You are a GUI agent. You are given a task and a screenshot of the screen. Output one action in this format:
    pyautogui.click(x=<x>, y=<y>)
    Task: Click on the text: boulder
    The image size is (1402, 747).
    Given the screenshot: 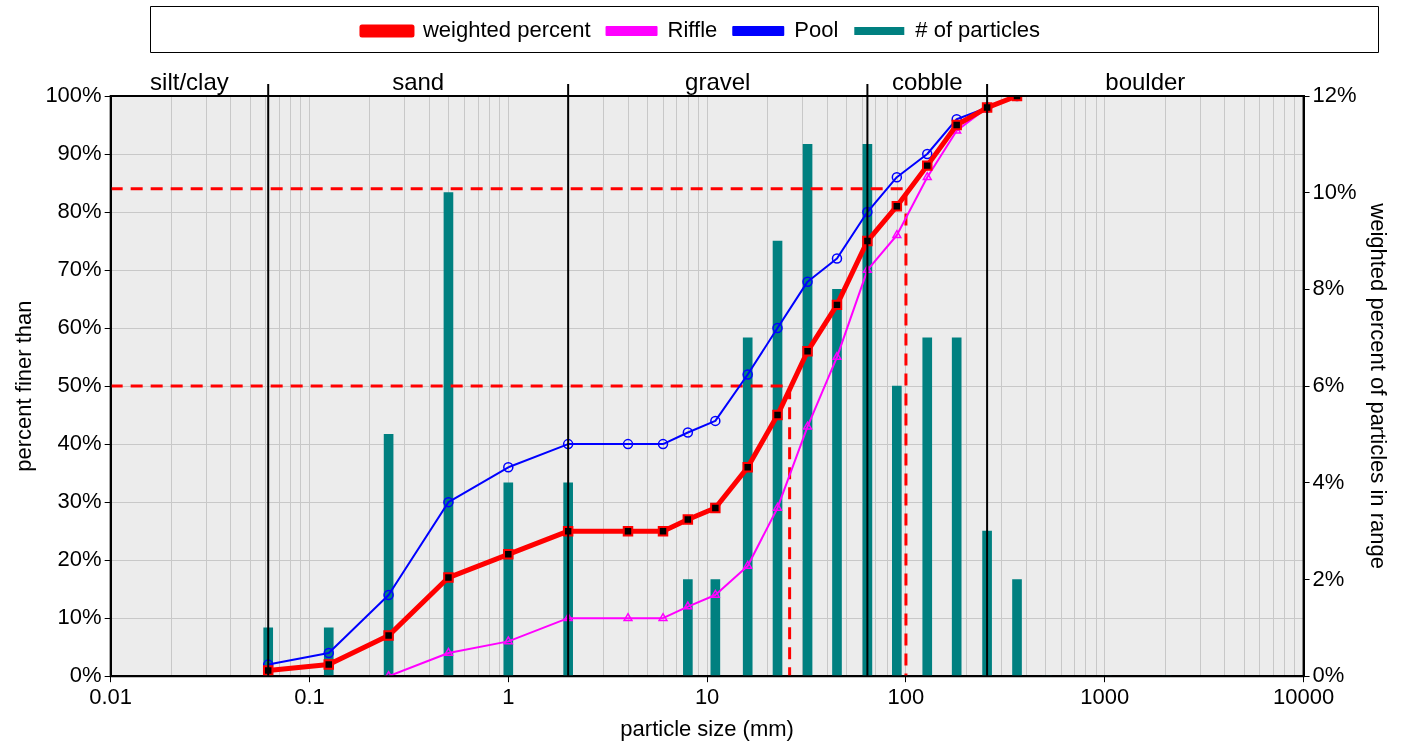 What is the action you would take?
    pyautogui.click(x=1145, y=81)
    